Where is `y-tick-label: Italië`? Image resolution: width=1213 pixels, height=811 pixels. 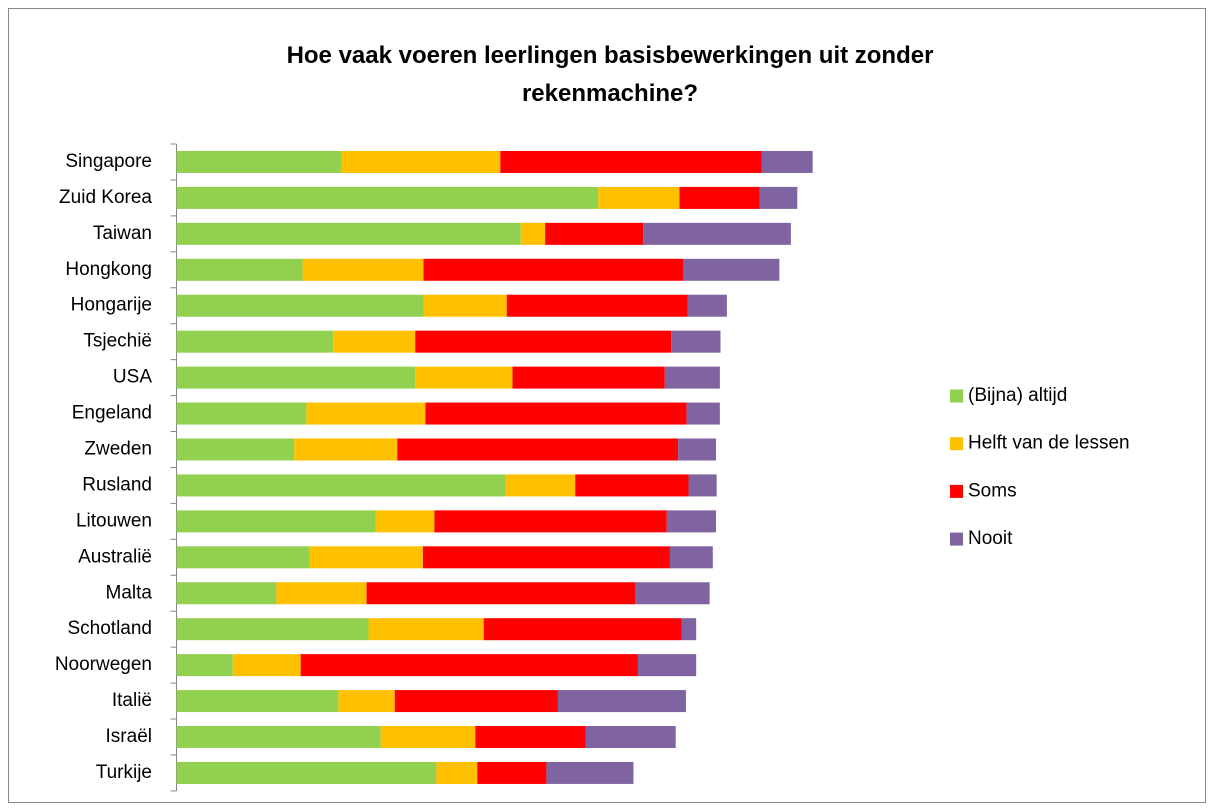 y-tick-label: Italië is located at coordinates (132, 700).